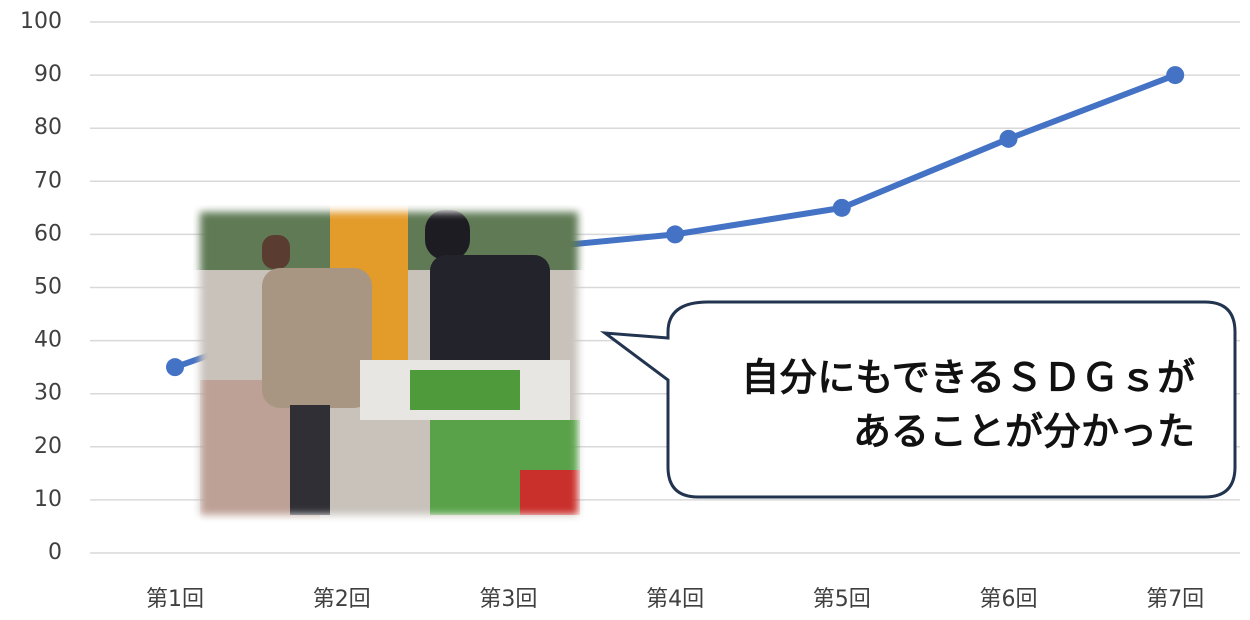  I want to click on annotation: あることが分かった, so click(1024, 432).